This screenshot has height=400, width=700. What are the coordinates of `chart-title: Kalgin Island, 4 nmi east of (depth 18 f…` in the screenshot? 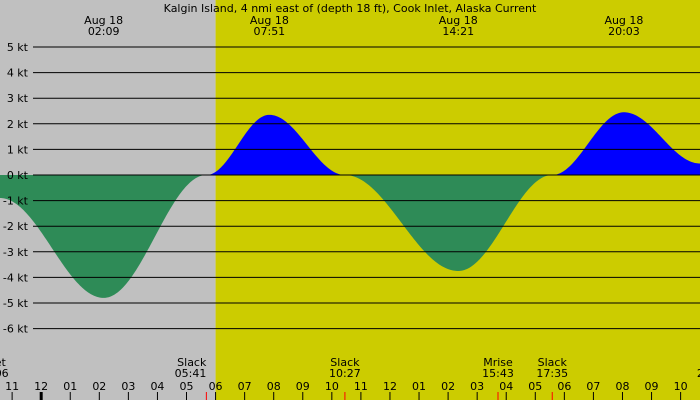 It's located at (350, 8).